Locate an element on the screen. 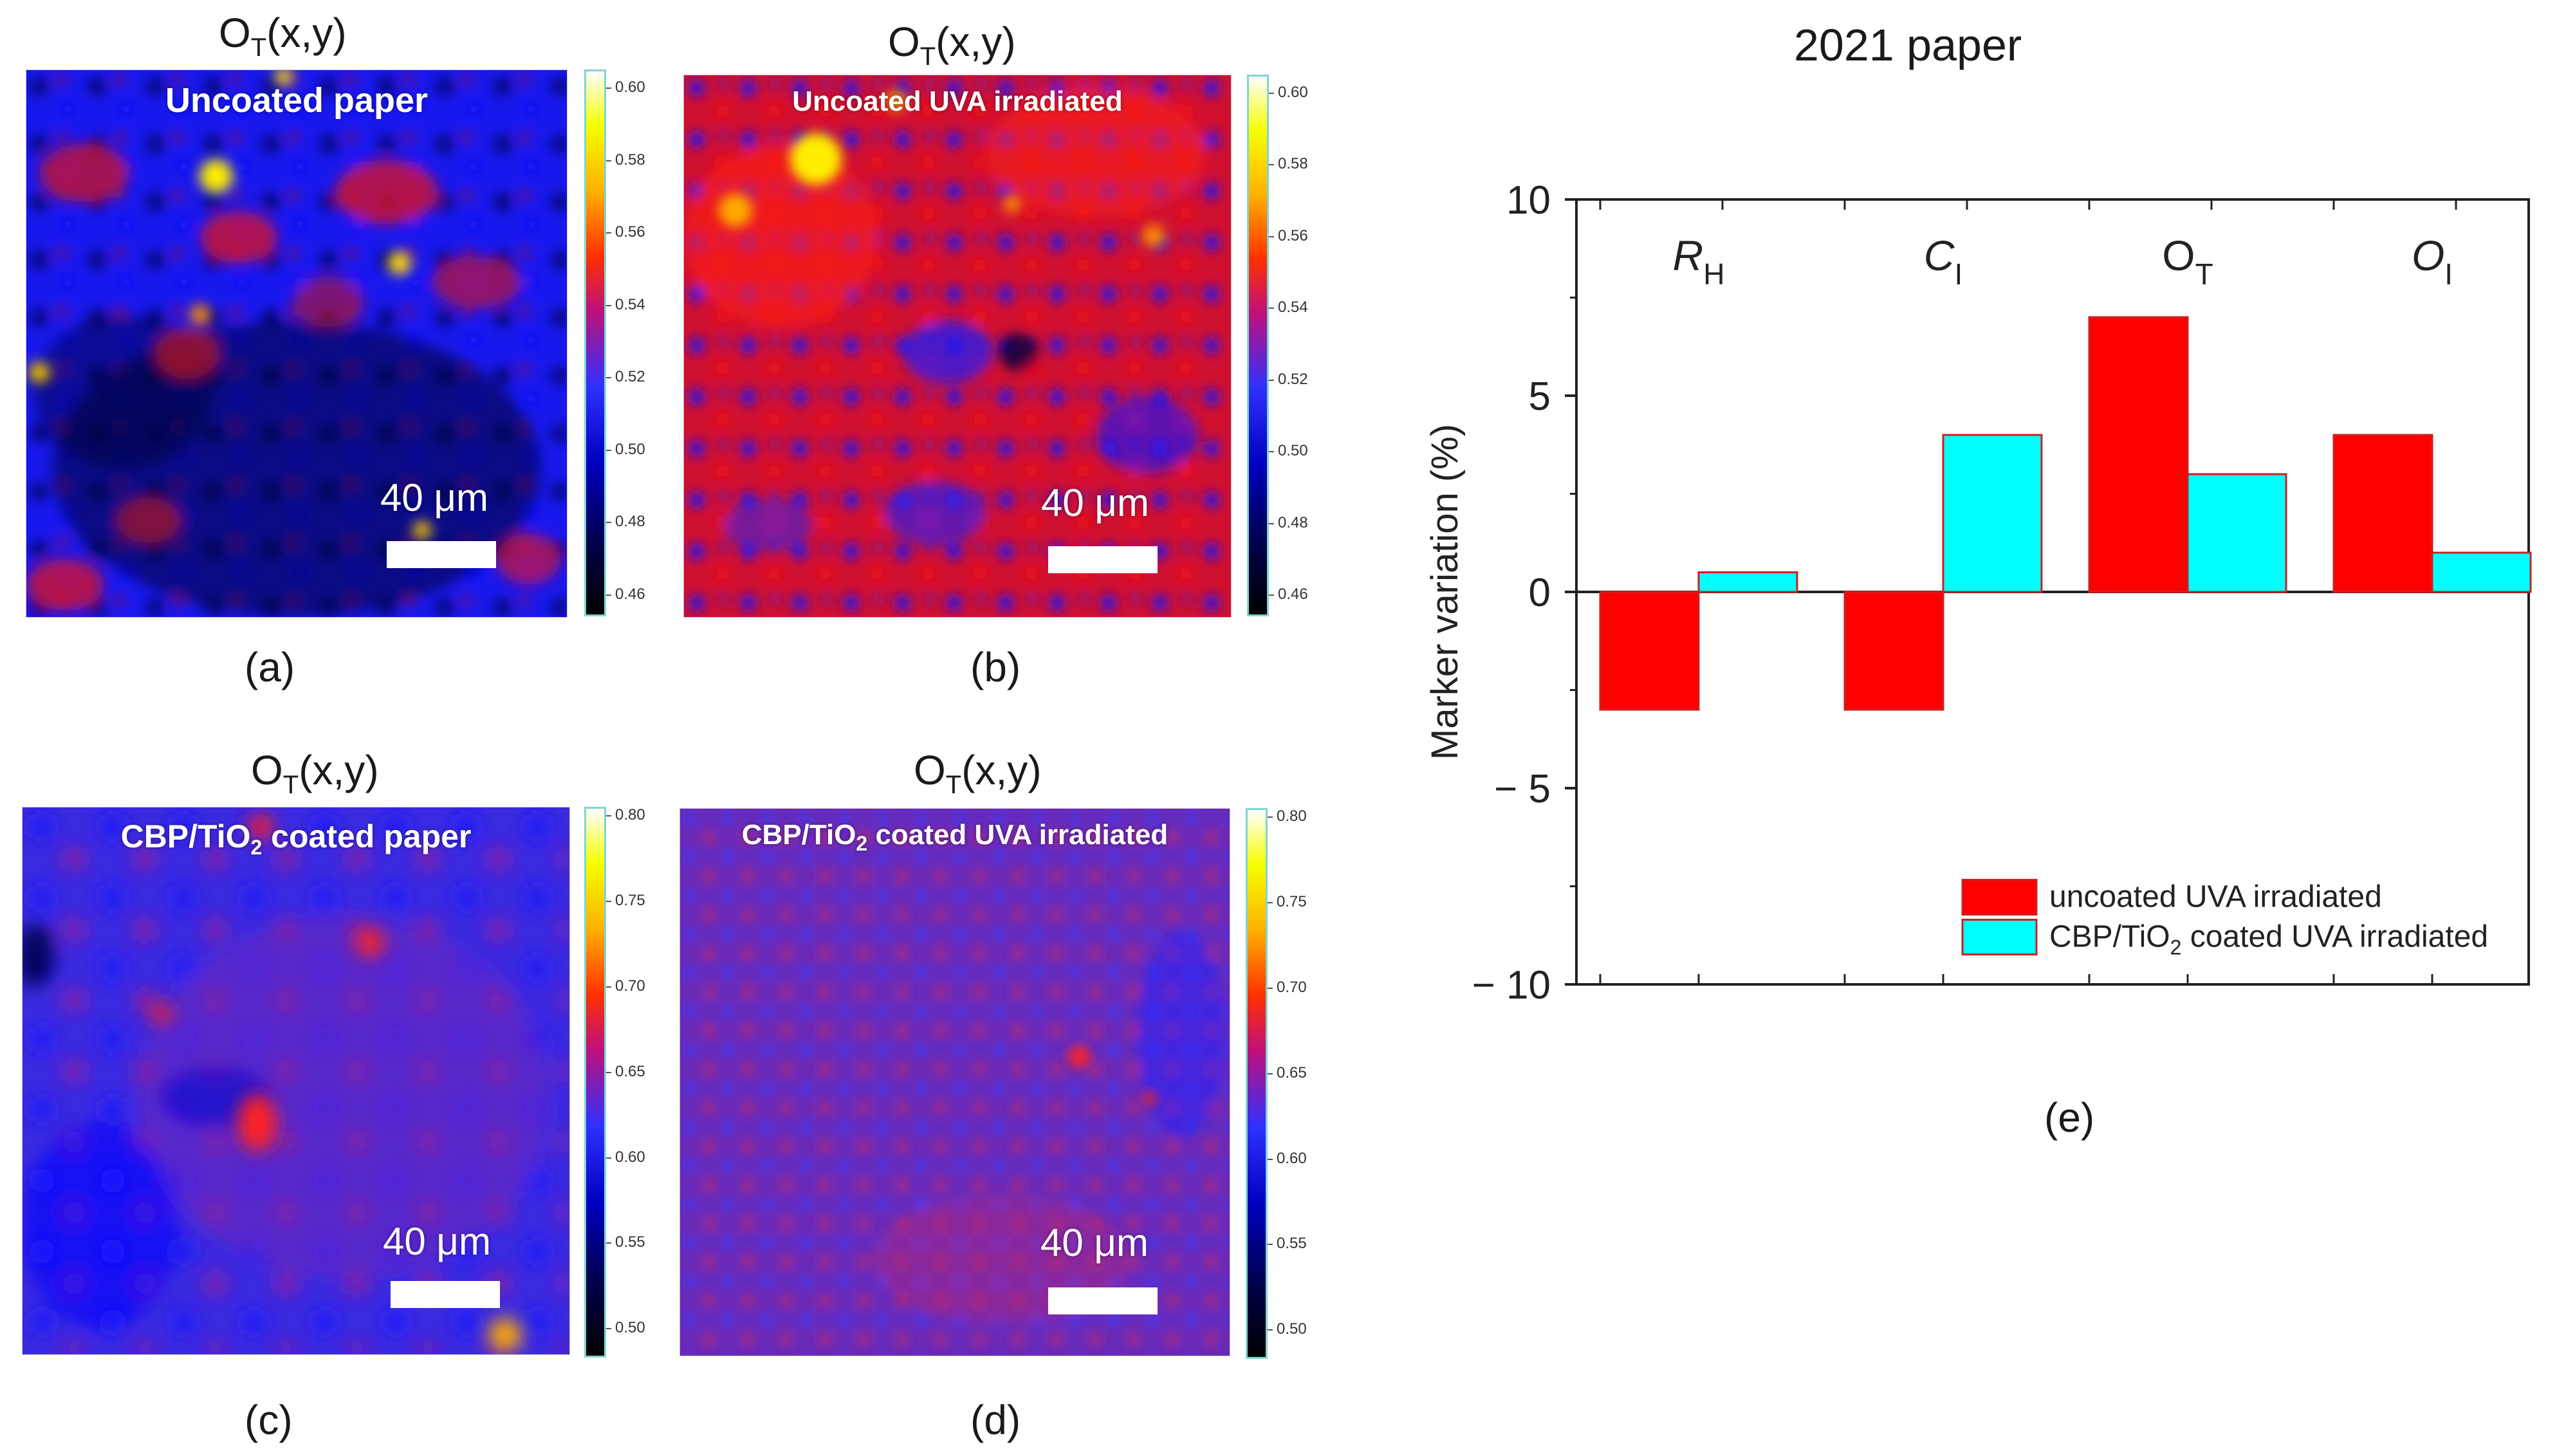 This screenshot has height=1456, width=2557. bar-coated-ot is located at coordinates (2236, 533).